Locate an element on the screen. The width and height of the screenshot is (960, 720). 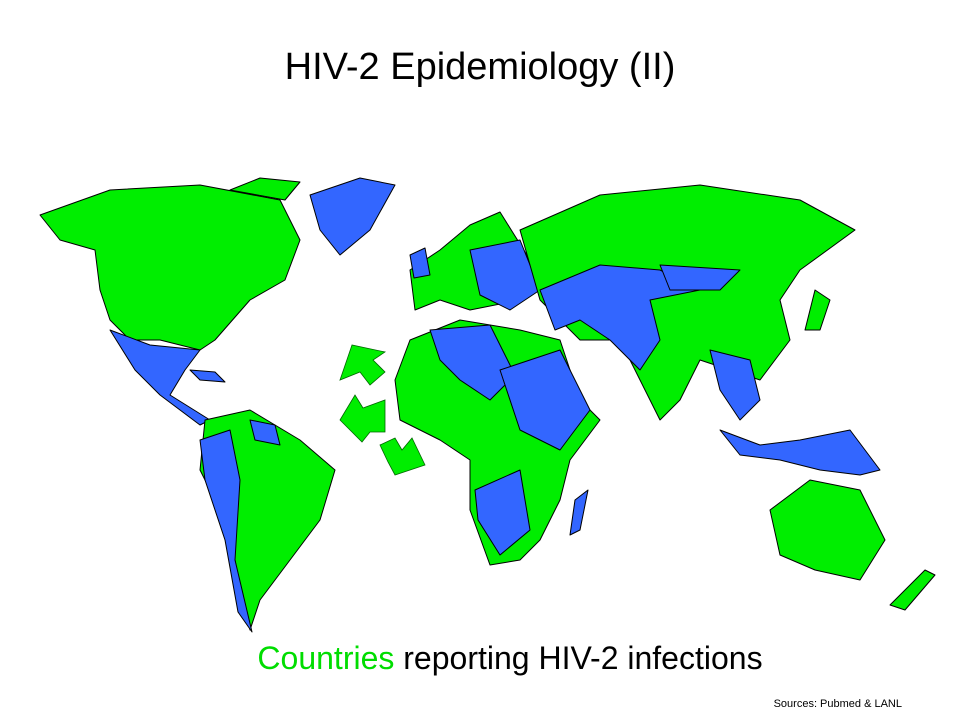
caption-highlight: Countries is located at coordinates (326, 658).